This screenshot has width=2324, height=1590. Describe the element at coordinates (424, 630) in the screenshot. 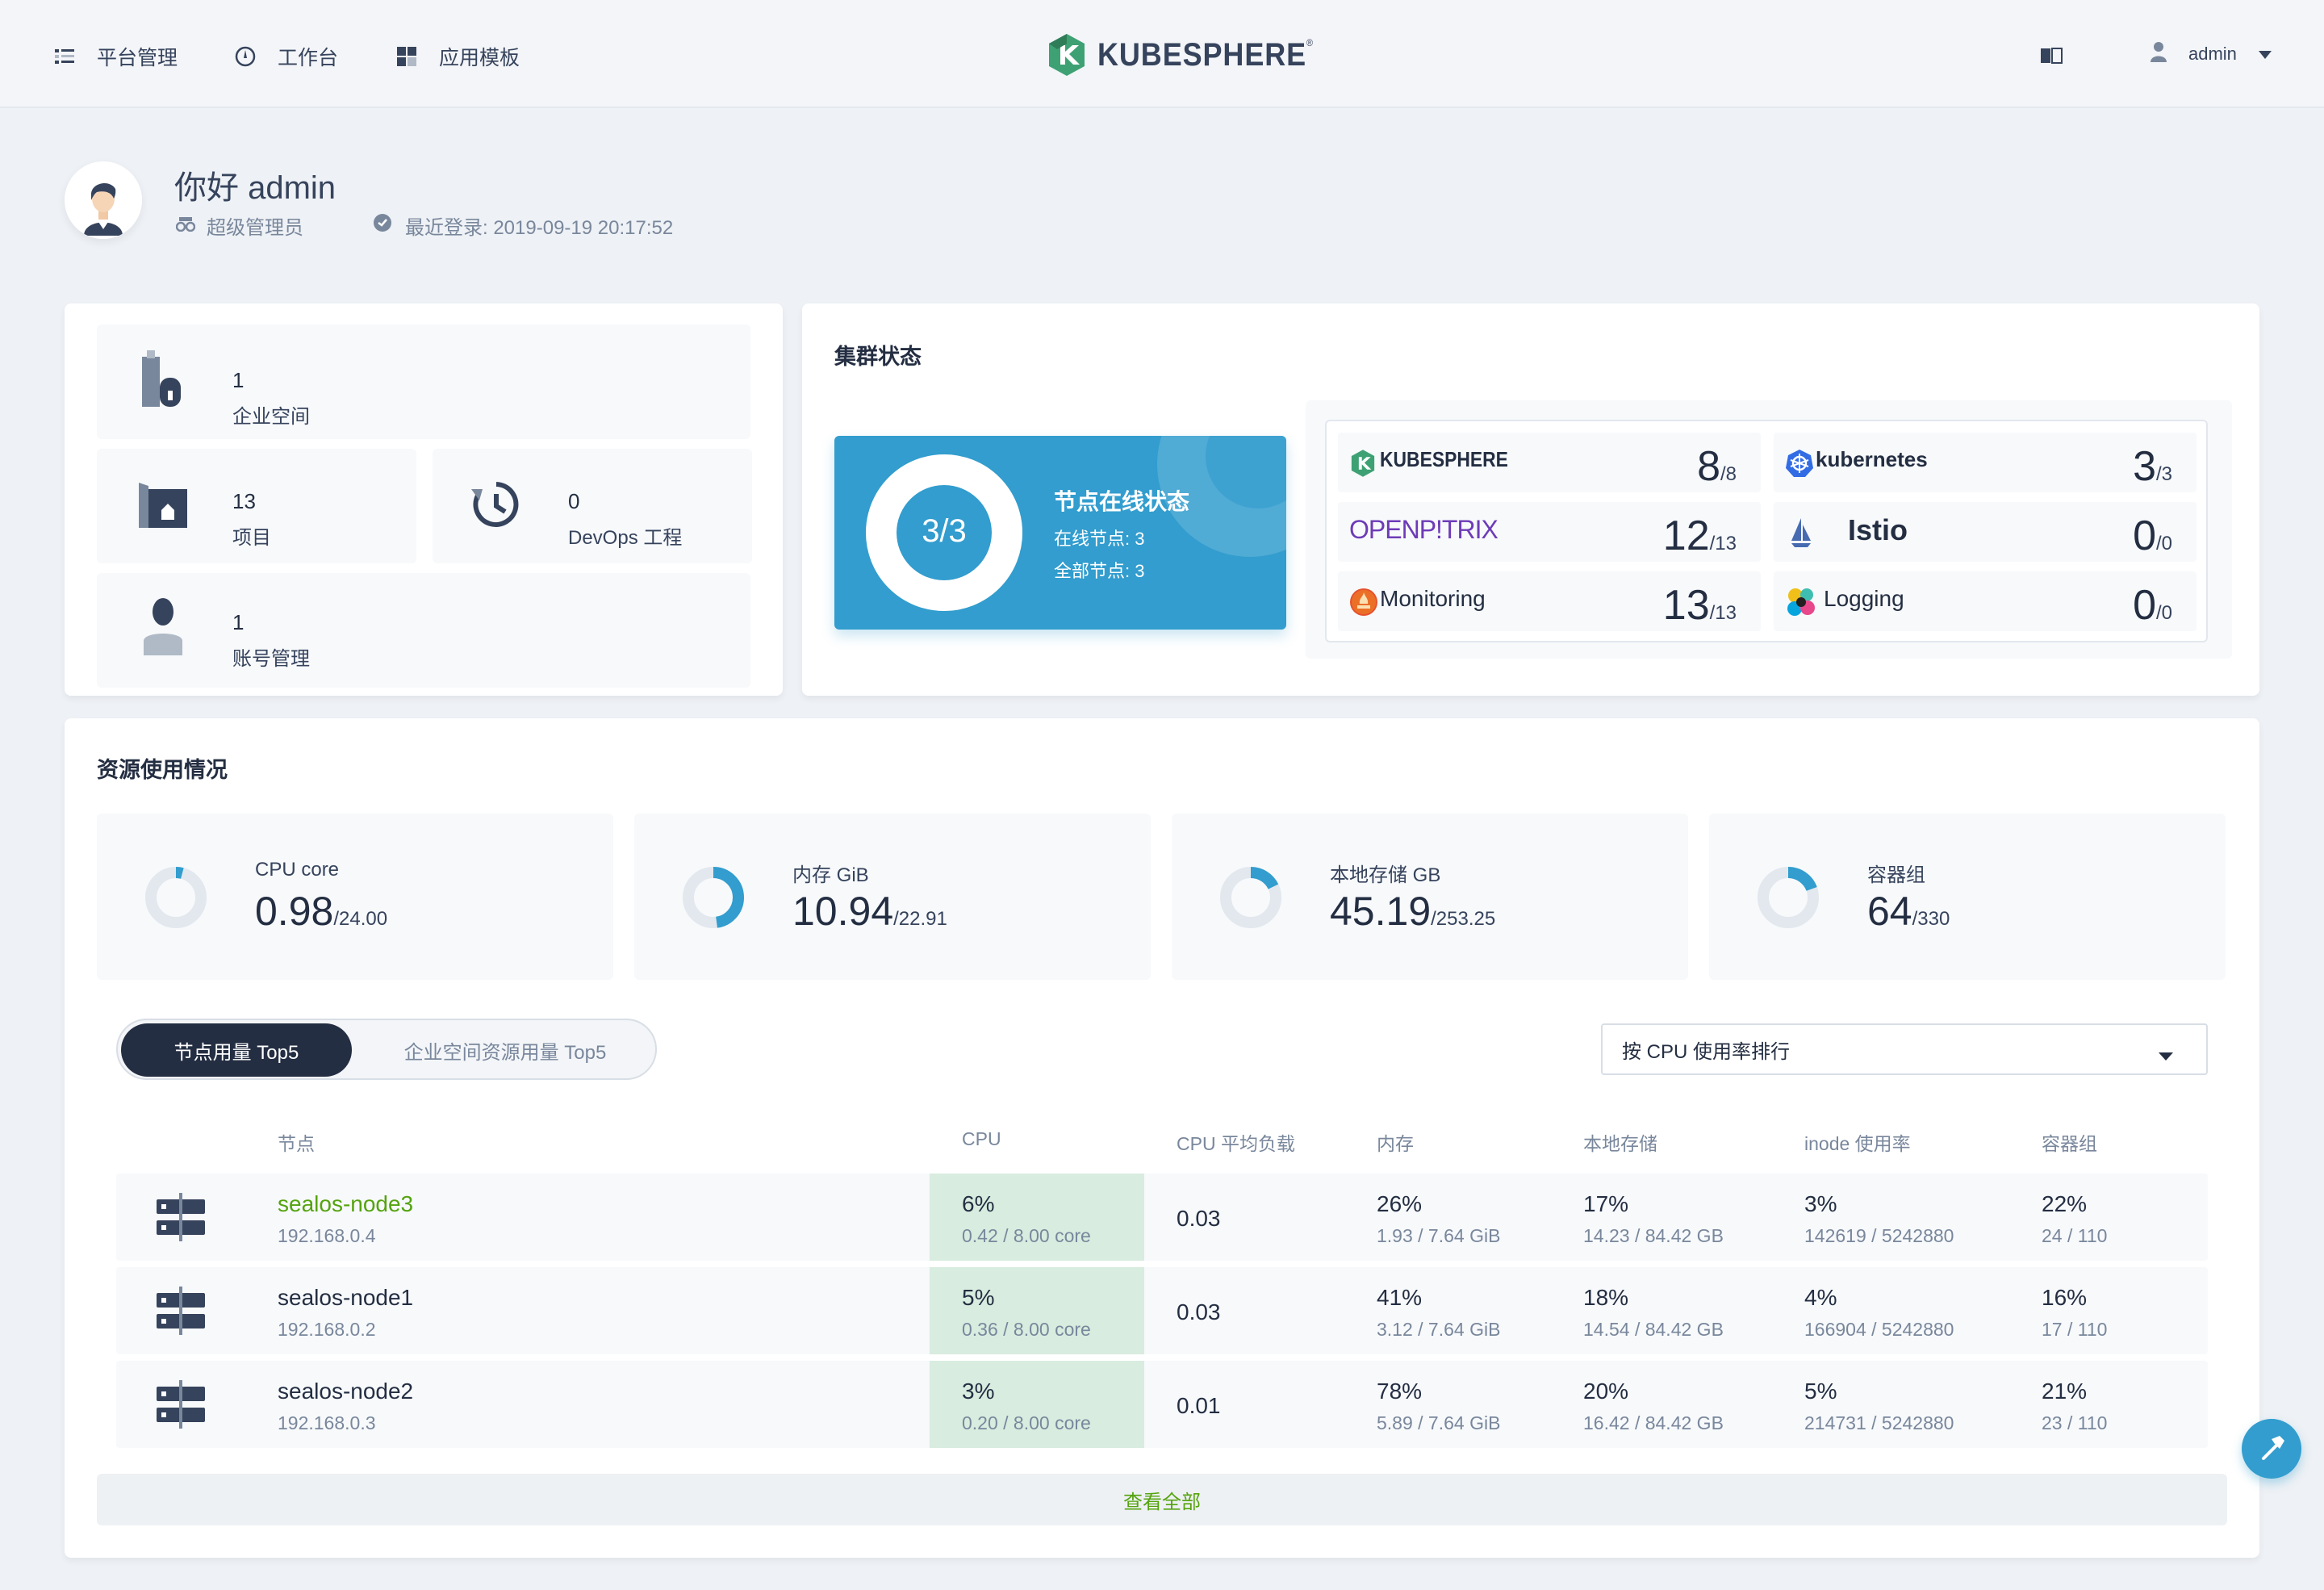

I see `stat-account: 1 账号管理` at that location.